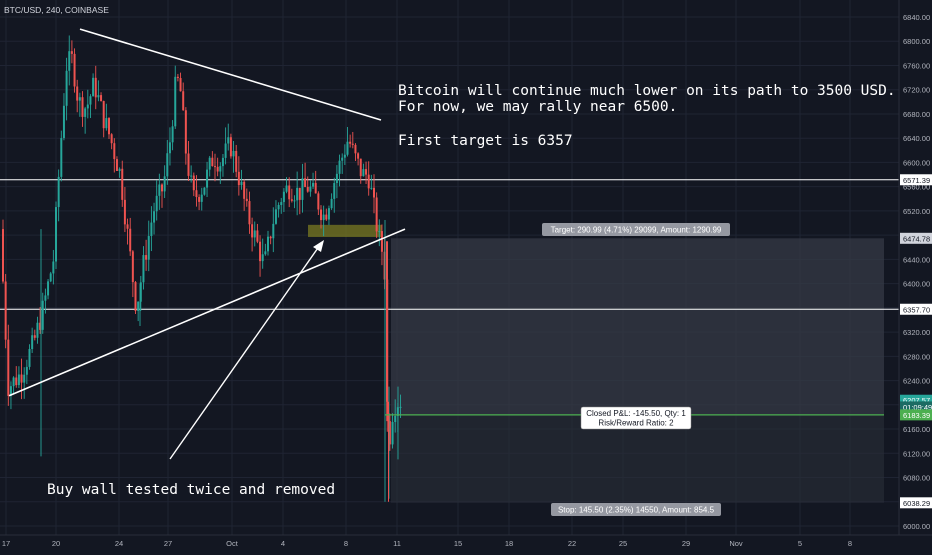 The image size is (932, 555). I want to click on stop-zone, so click(637, 458).